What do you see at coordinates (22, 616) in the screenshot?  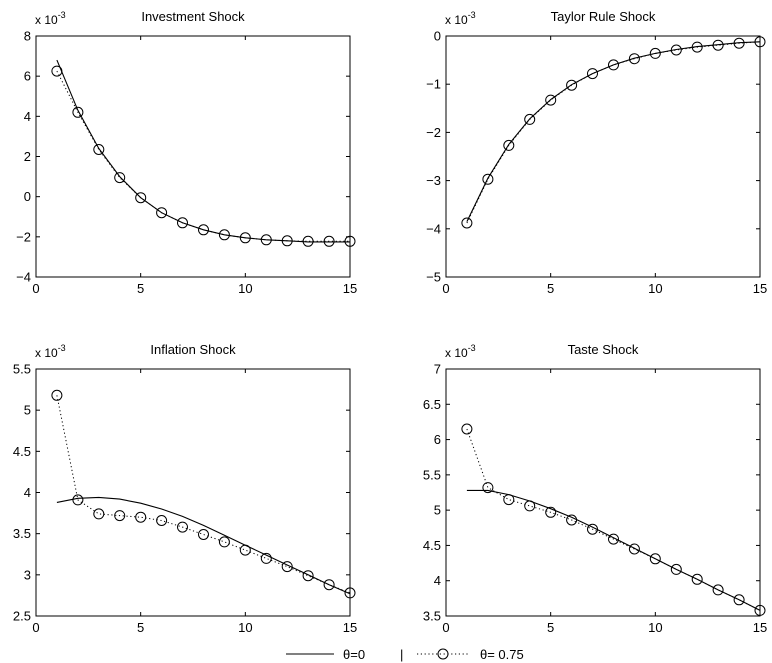 I see `inflation-shock-ytick-label: 2.5` at bounding box center [22, 616].